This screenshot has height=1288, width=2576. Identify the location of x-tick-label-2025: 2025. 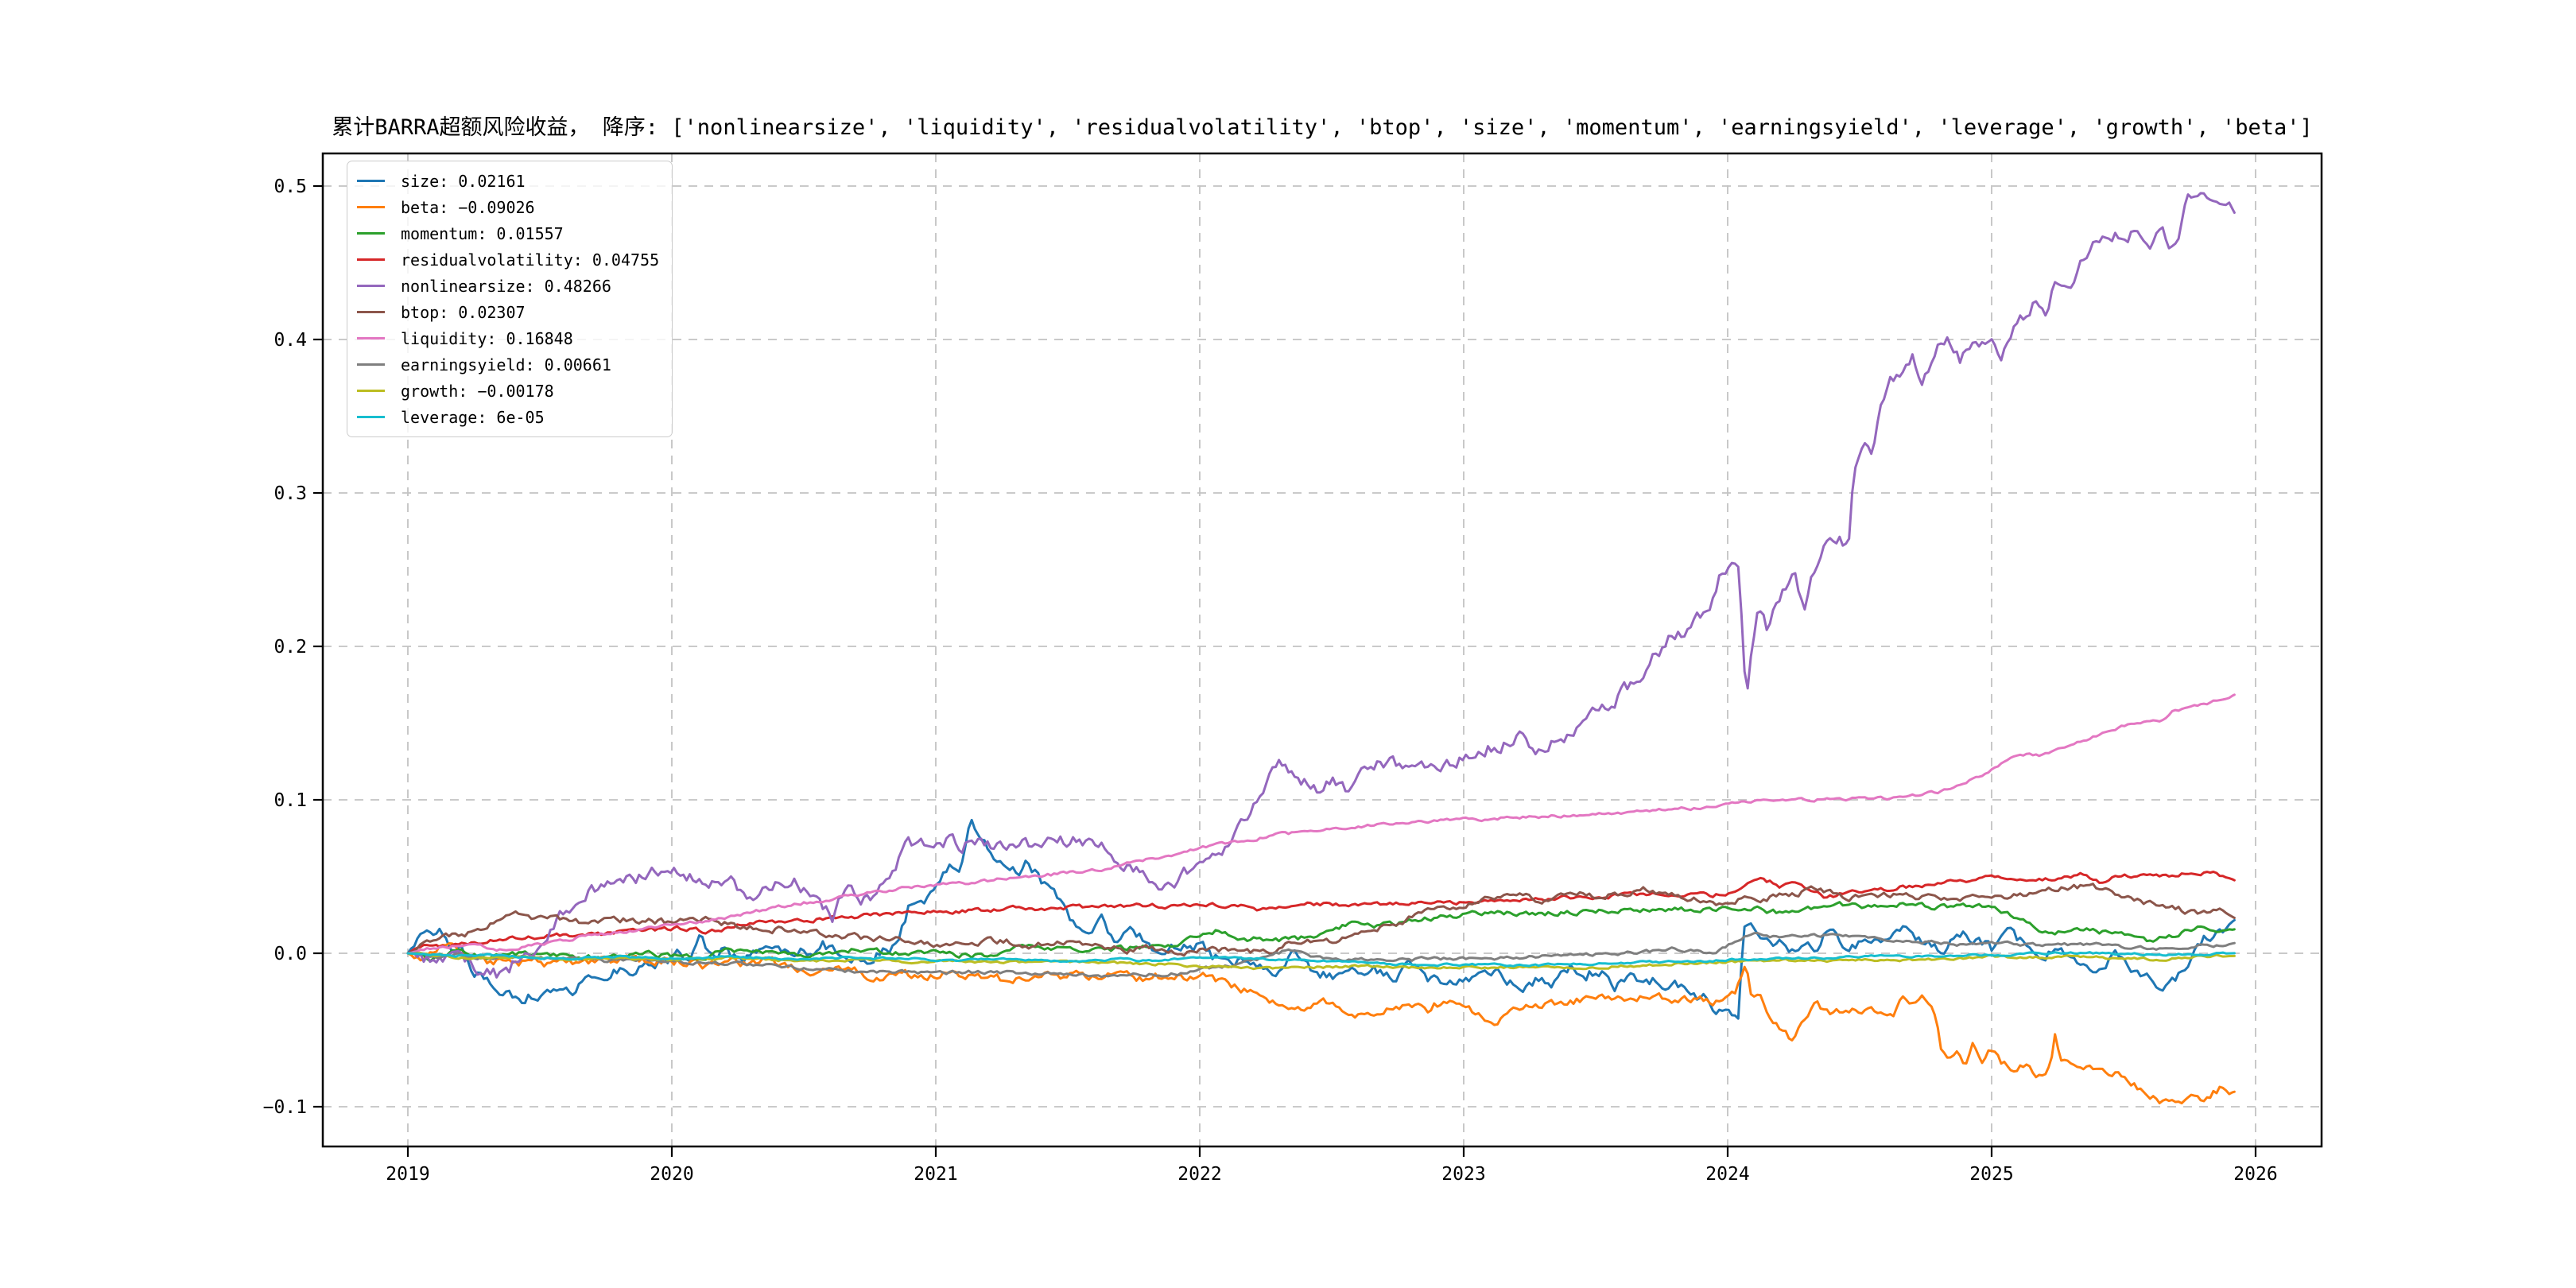
(1991, 1174).